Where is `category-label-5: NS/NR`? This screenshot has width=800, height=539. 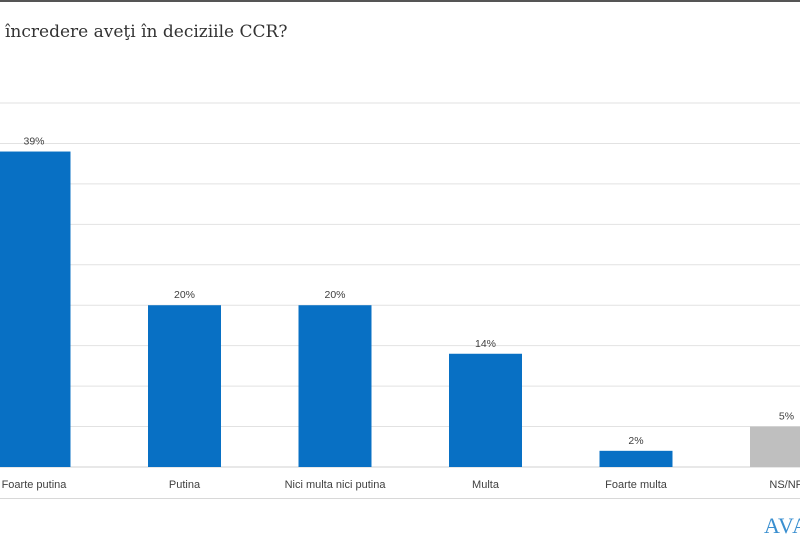 category-label-5: NS/NR is located at coordinates (784, 485).